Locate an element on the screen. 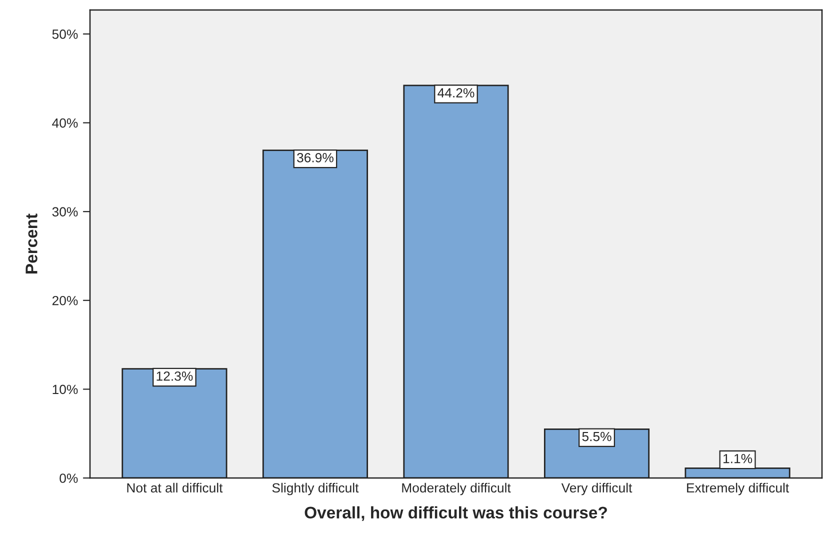 Image resolution: width=831 pixels, height=546 pixels. x-axis-title: Overall, how difficult was this course? is located at coordinates (455, 513).